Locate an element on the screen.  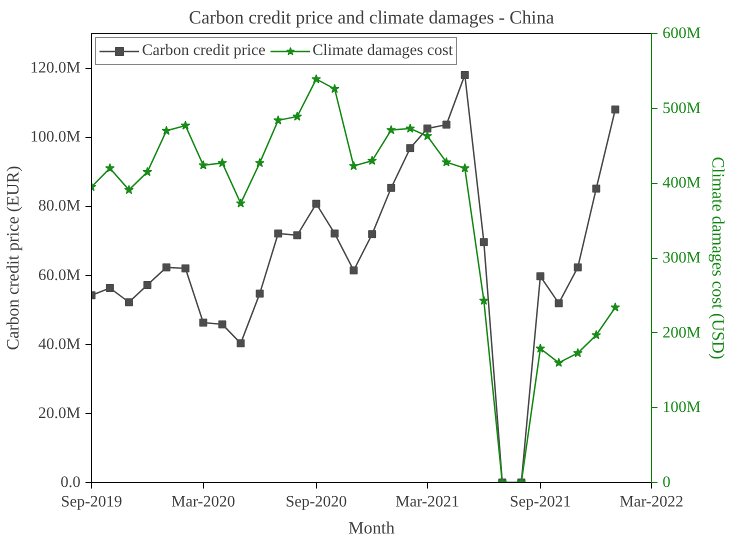
y-tick-label: 40.0M is located at coordinates (59, 344).